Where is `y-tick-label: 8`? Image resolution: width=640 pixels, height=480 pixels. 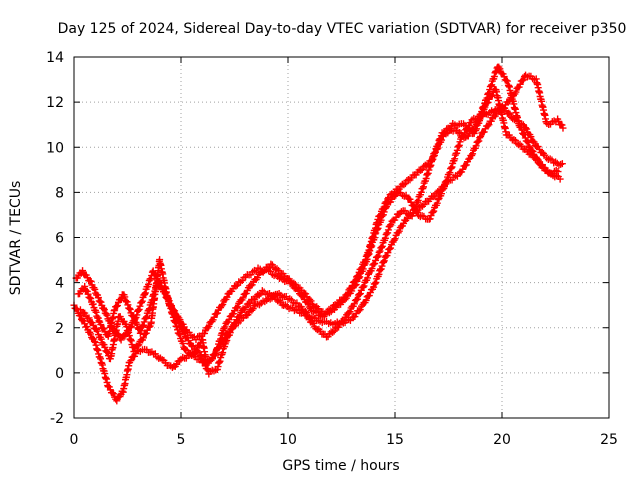
y-tick-label: 8 is located at coordinates (59, 193).